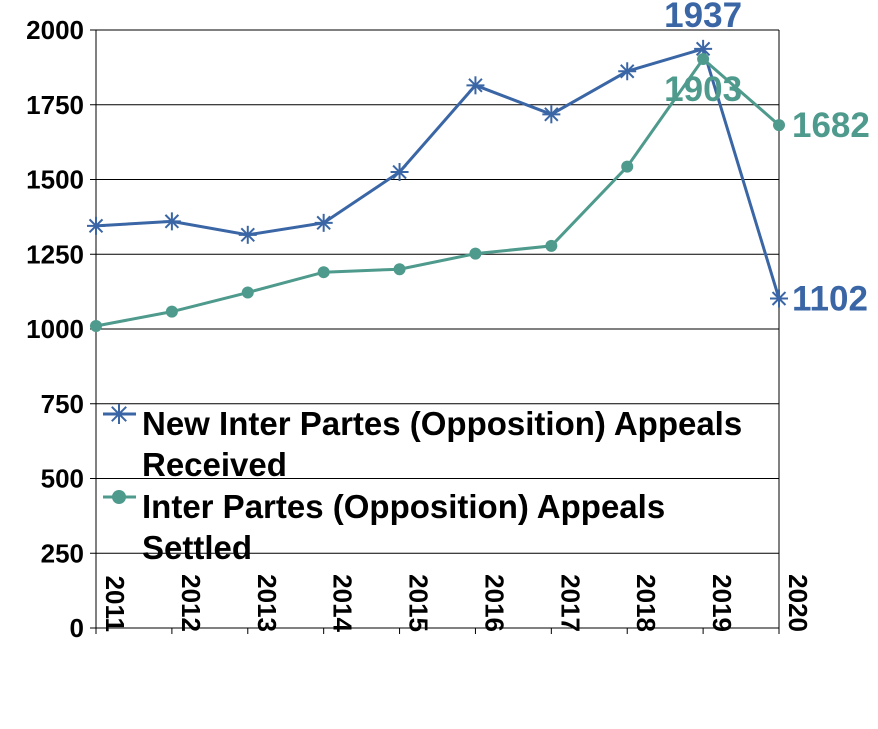  I want to click on x-tick-label: 2017, so click(570, 603).